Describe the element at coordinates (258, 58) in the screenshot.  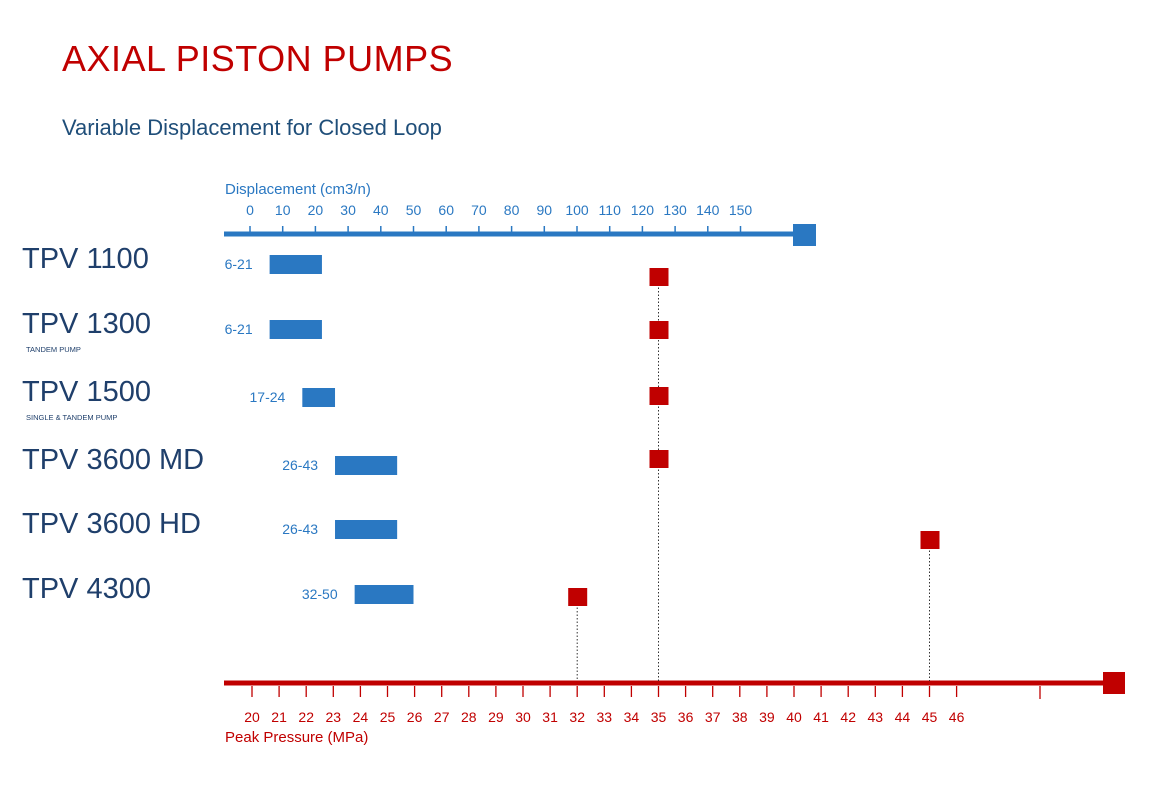
I see `page-title: AXIAL PISTON PUMPS` at that location.